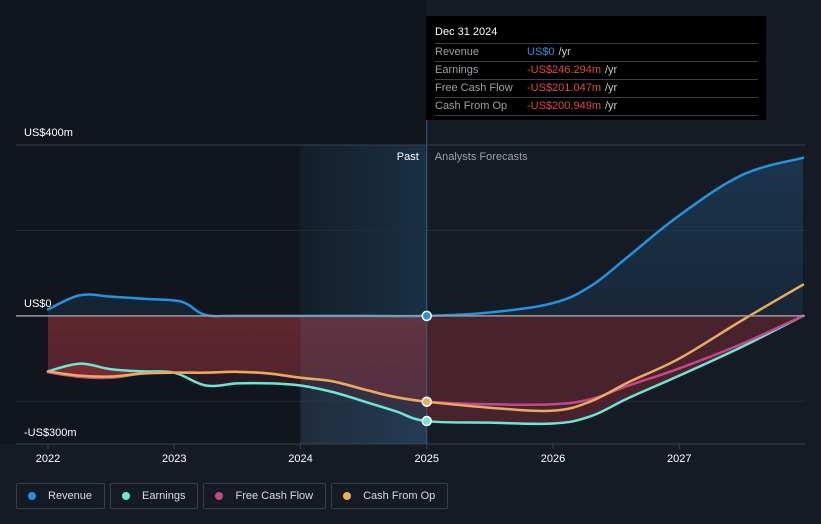  Describe the element at coordinates (426, 316) in the screenshot. I see `marker-revenue` at that location.